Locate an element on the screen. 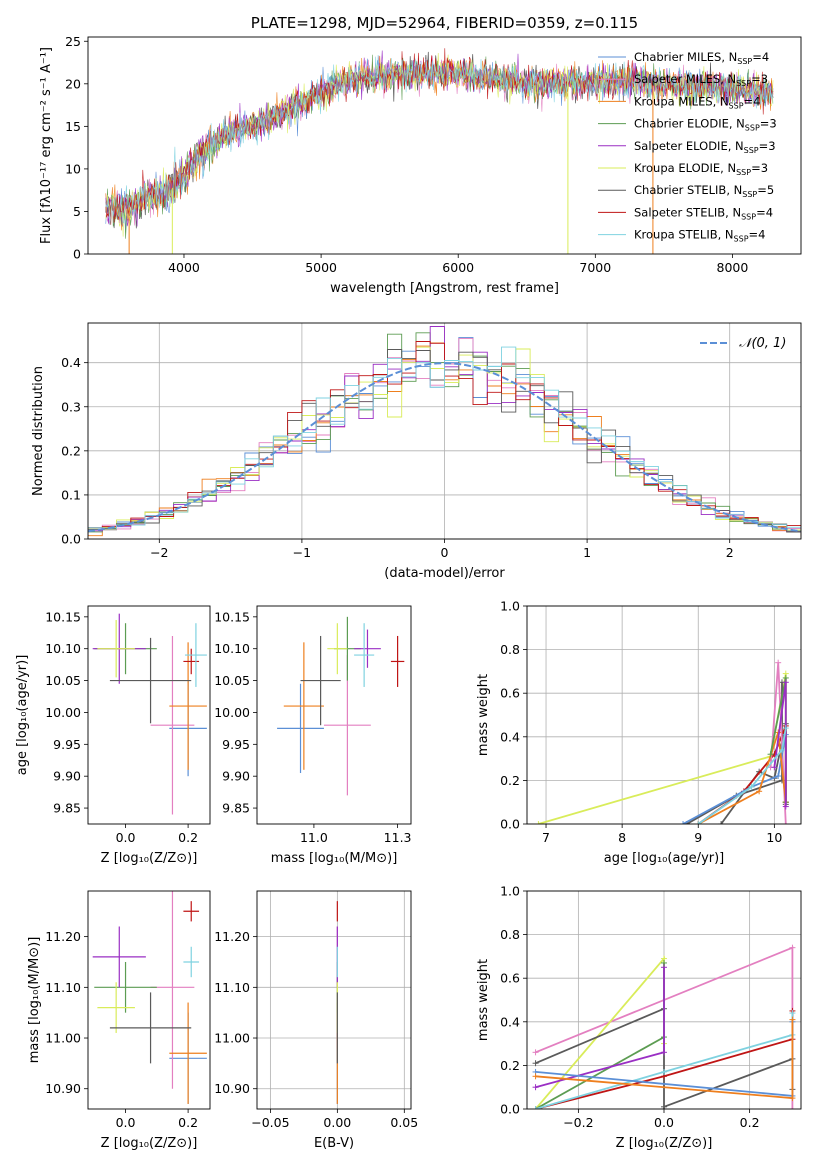 This screenshot has height=1170, width=819. x-tick-label: −2 is located at coordinates (159, 552).